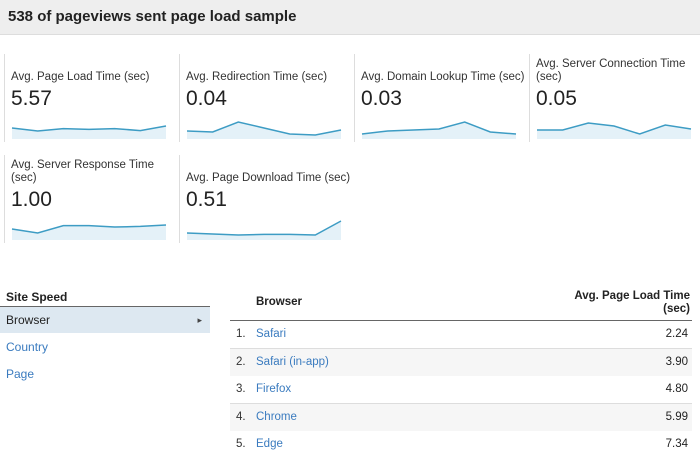 Image resolution: width=700 pixels, height=456 pixels. Describe the element at coordinates (461, 390) in the screenshot. I see `table-row: 3. Firefox 4.80` at that location.